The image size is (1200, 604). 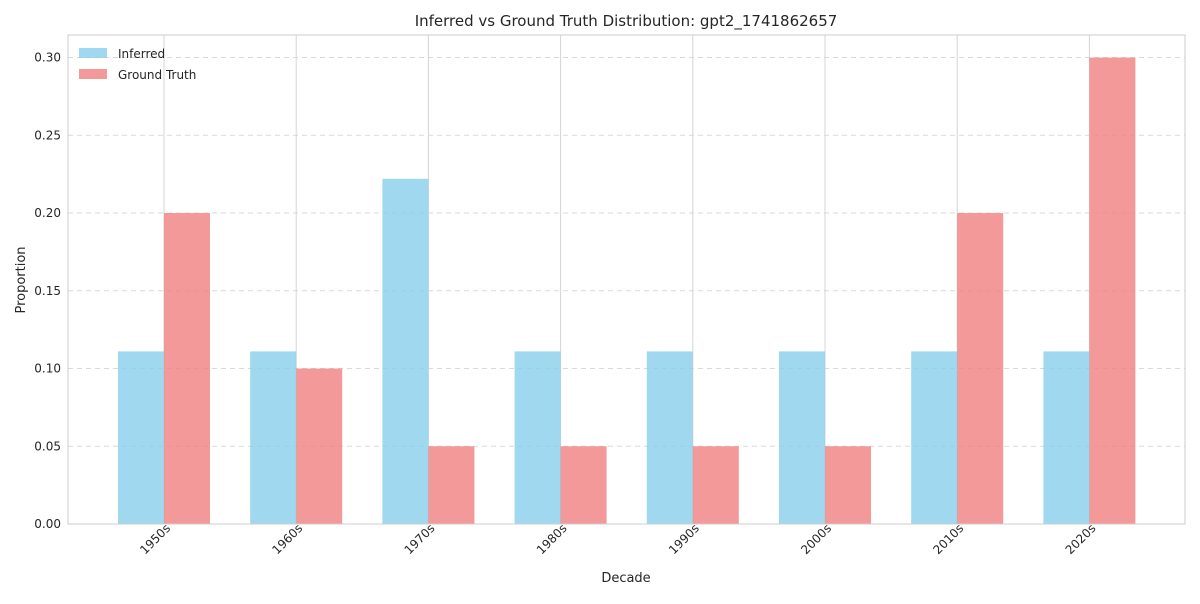 What do you see at coordinates (669, 437) in the screenshot?
I see `bar-inferred-1990s` at bounding box center [669, 437].